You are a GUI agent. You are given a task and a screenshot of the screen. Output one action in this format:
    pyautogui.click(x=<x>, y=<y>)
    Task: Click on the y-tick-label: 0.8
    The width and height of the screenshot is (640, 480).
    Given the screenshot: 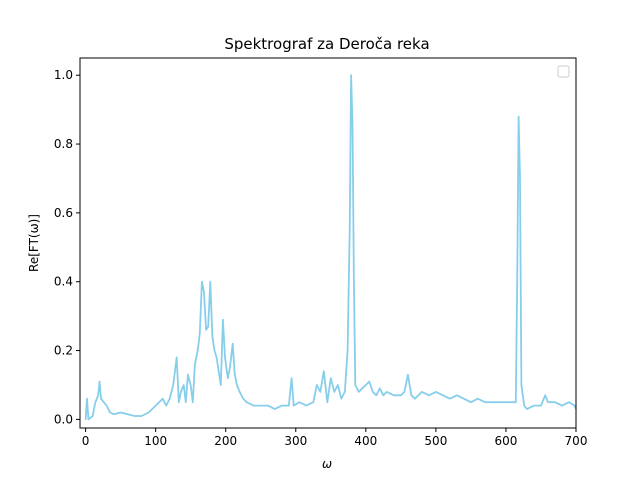 What is the action you would take?
    pyautogui.click(x=63, y=144)
    